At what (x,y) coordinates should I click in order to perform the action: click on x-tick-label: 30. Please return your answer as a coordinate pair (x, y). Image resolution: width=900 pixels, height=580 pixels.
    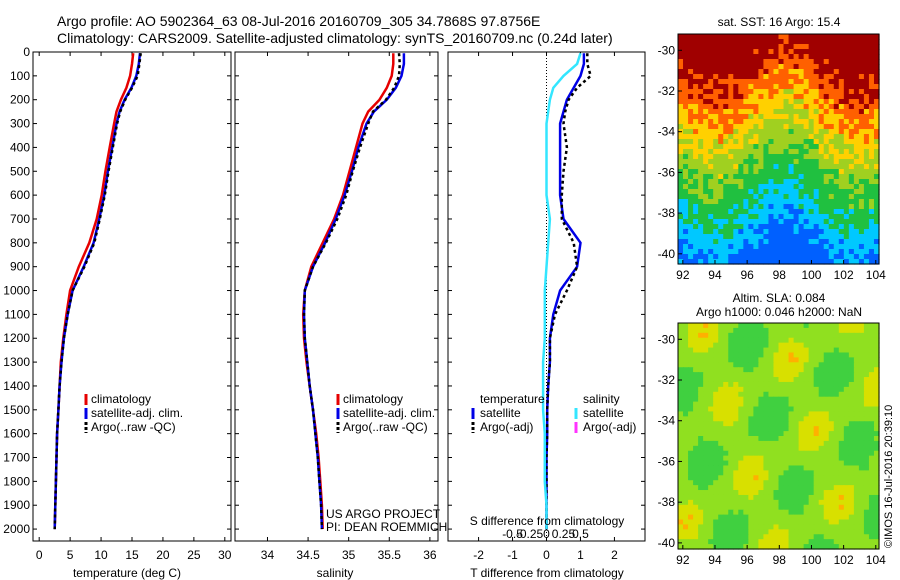
    Looking at the image, I should click on (225, 555).